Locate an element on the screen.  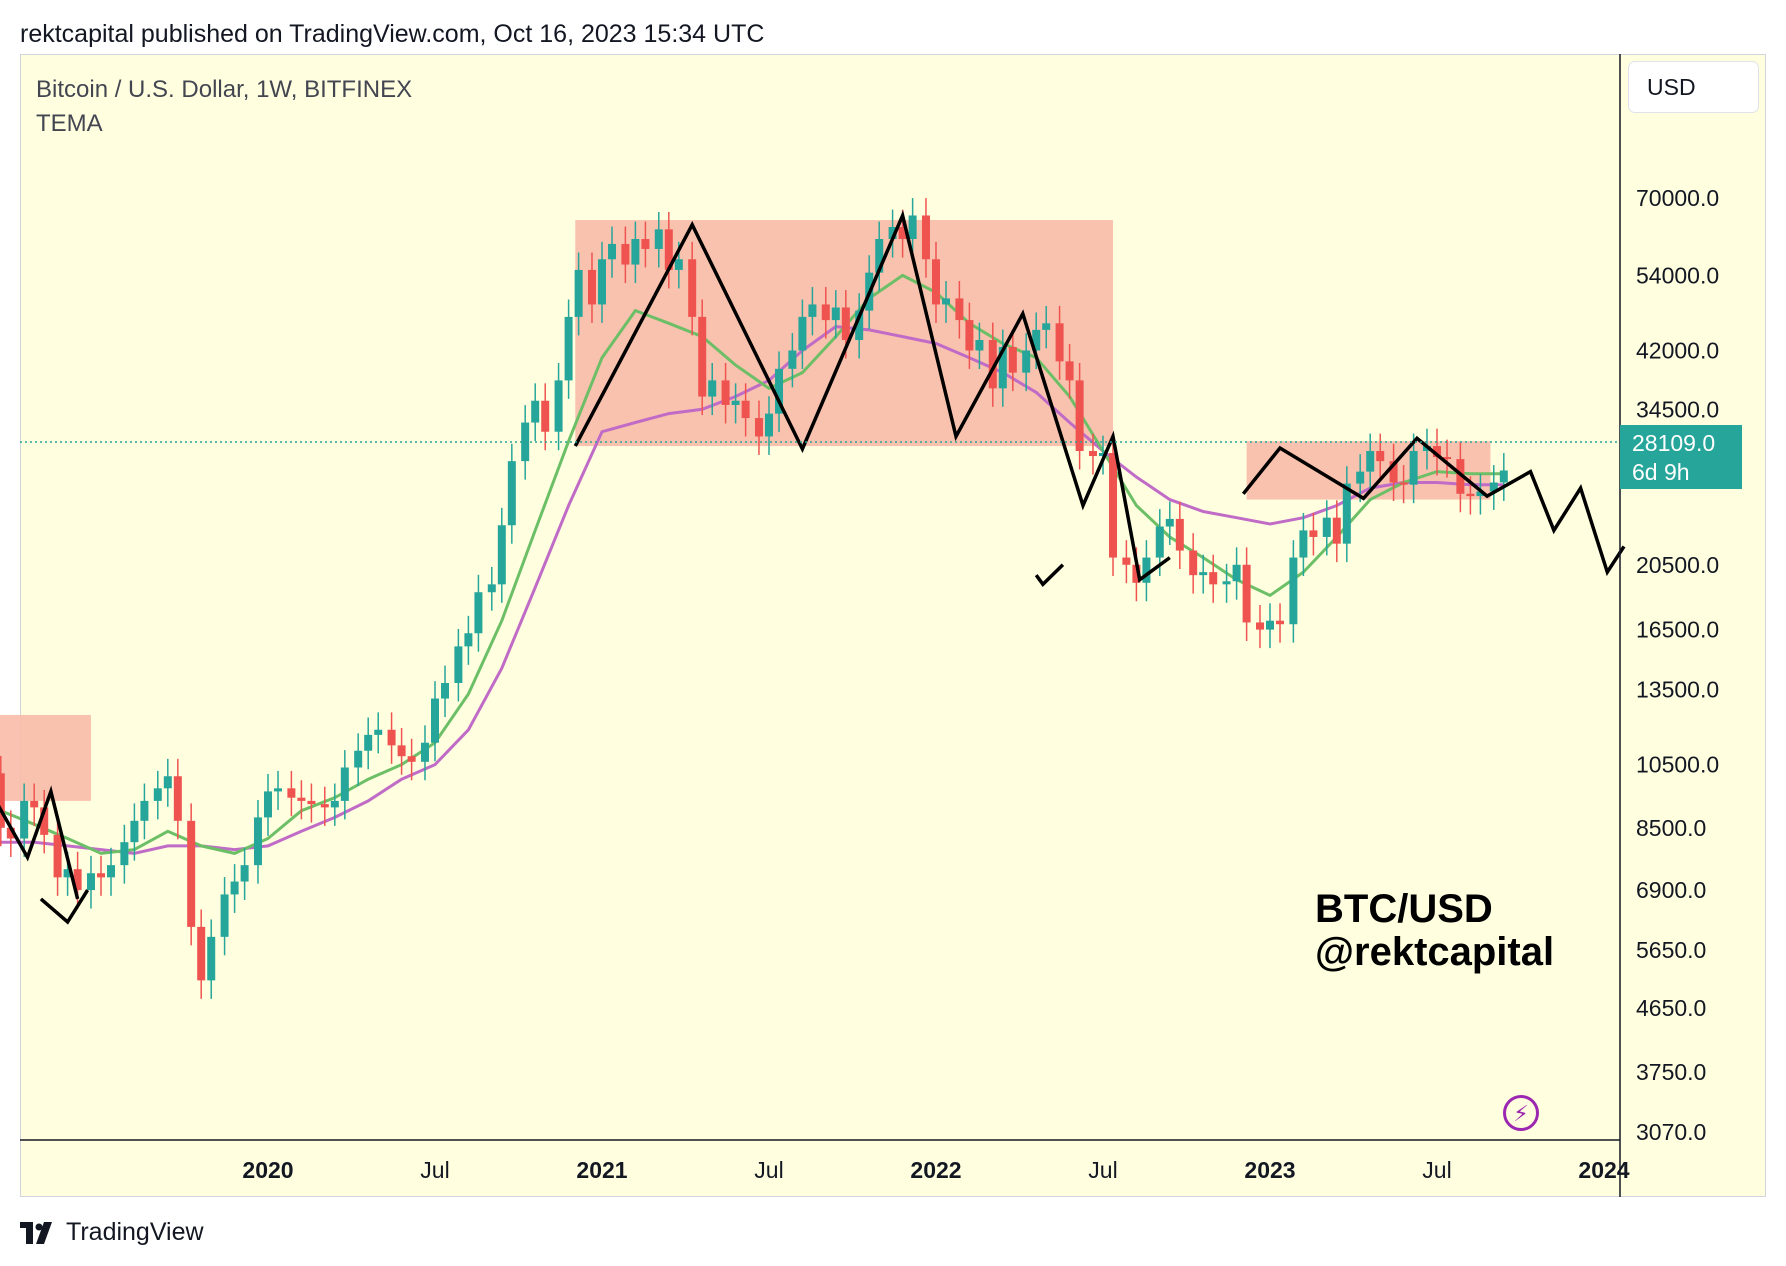
chart-watermark: BTC/USD @rektcapital is located at coordinates (1434, 931).